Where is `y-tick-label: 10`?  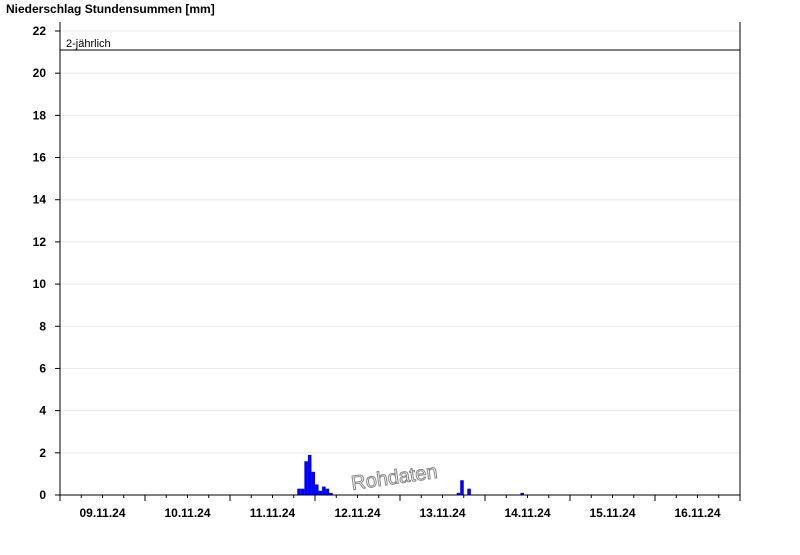
y-tick-label: 10 is located at coordinates (40, 284).